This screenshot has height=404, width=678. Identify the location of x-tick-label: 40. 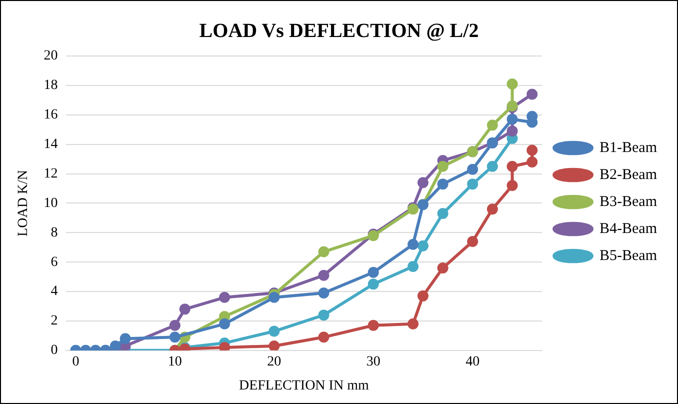
(473, 362).